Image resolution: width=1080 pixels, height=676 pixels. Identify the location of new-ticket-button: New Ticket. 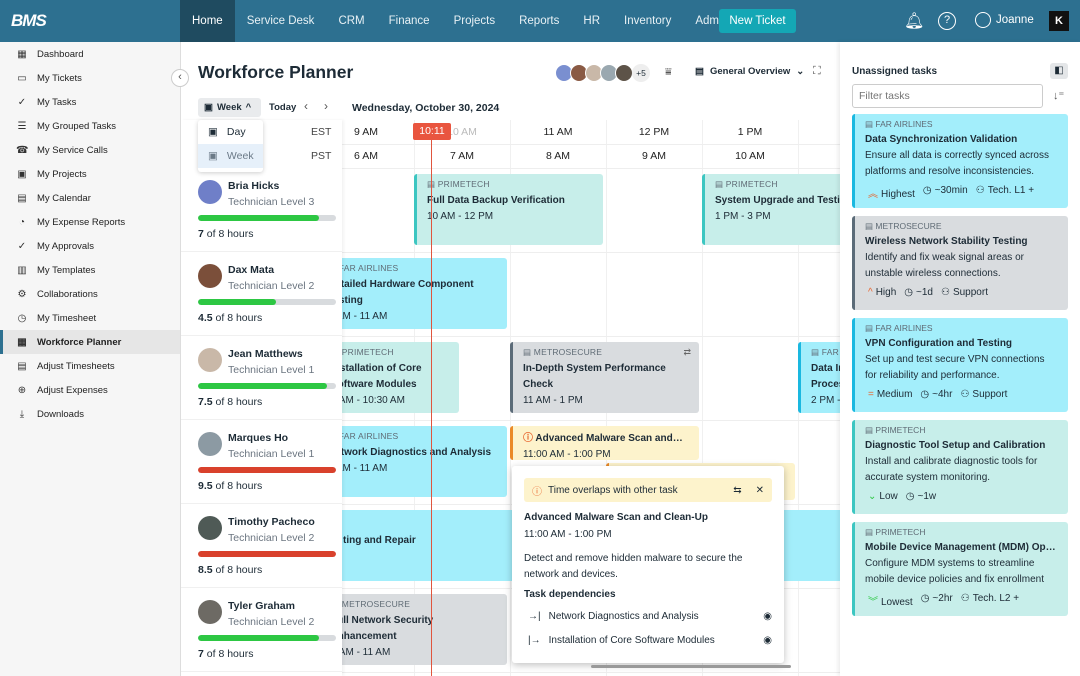
(757, 21).